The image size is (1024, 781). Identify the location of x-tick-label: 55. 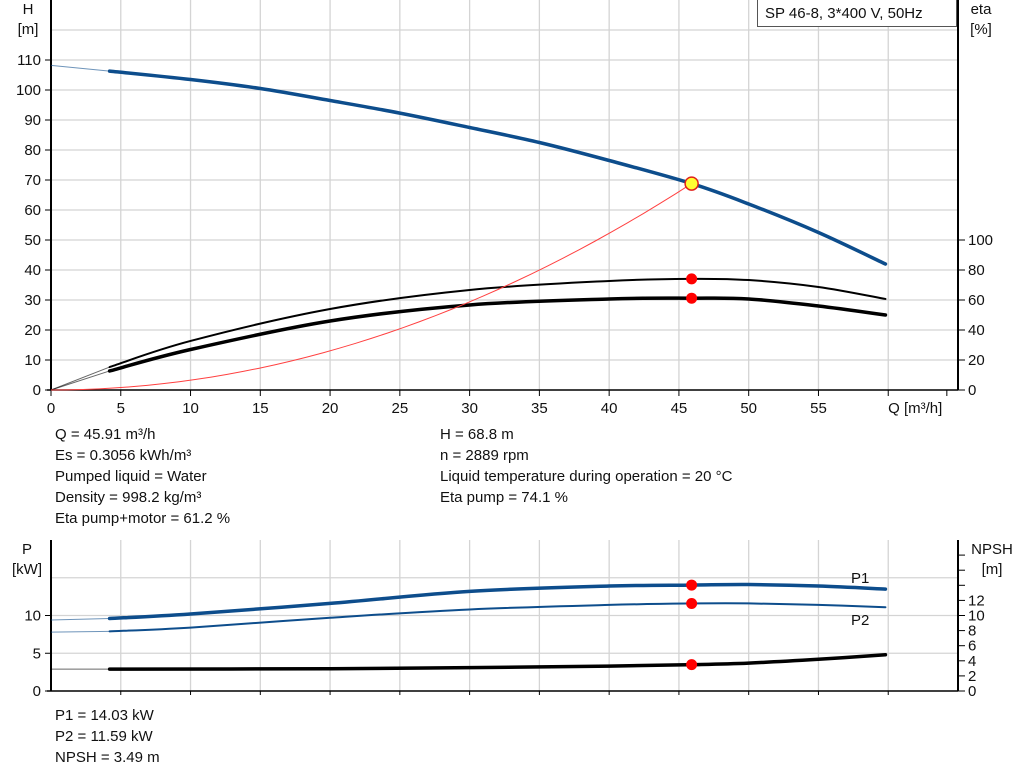
(818, 408).